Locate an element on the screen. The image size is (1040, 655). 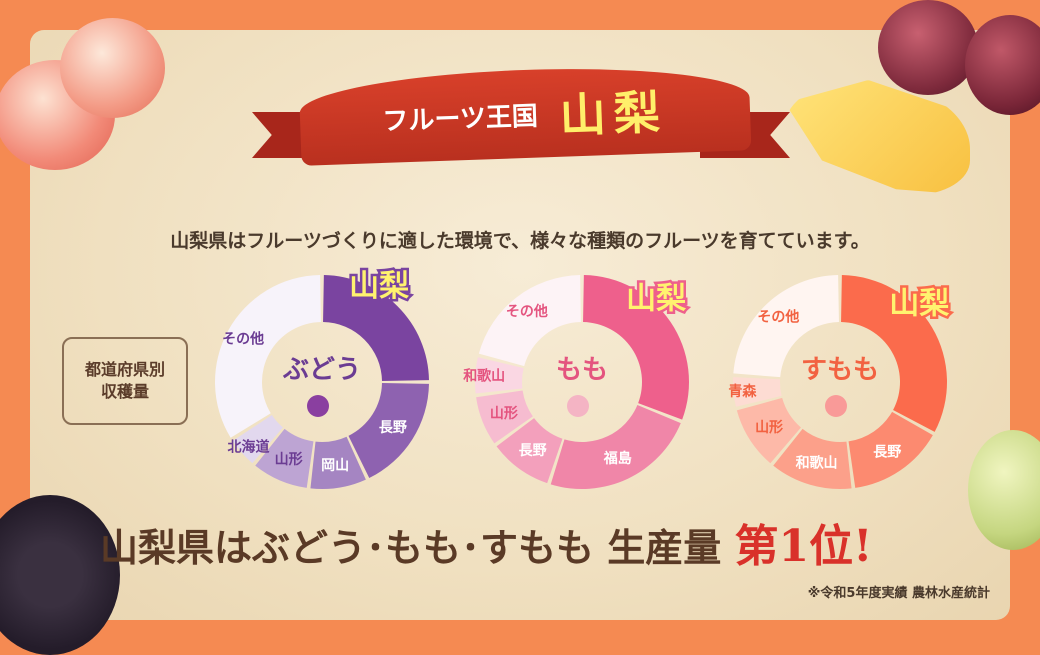
chart-title: もも is located at coordinates (582, 370).